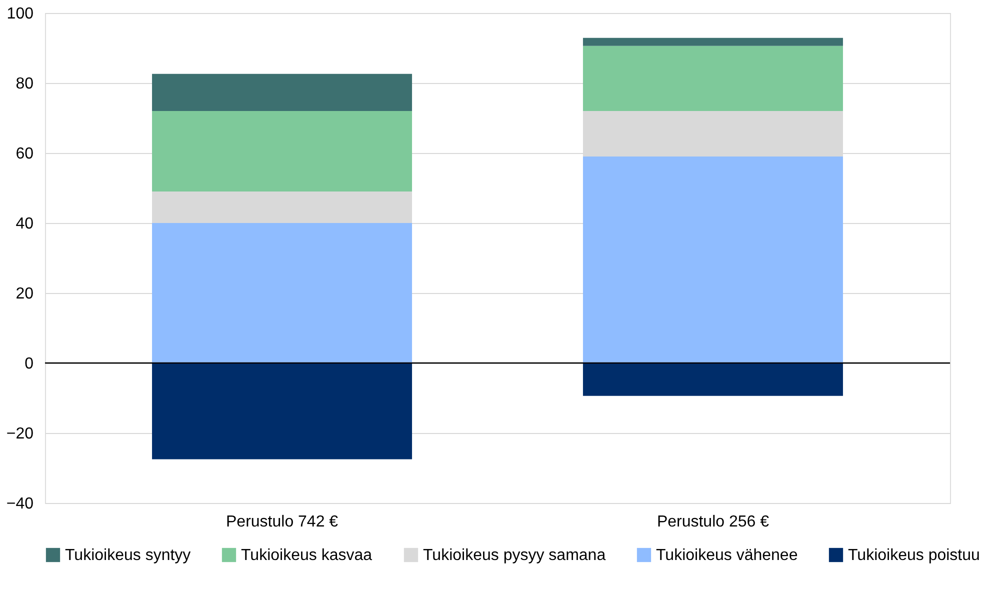 The width and height of the screenshot is (999, 612). Describe the element at coordinates (713, 522) in the screenshot. I see `x-tick-label: Perustulo 256 €` at that location.